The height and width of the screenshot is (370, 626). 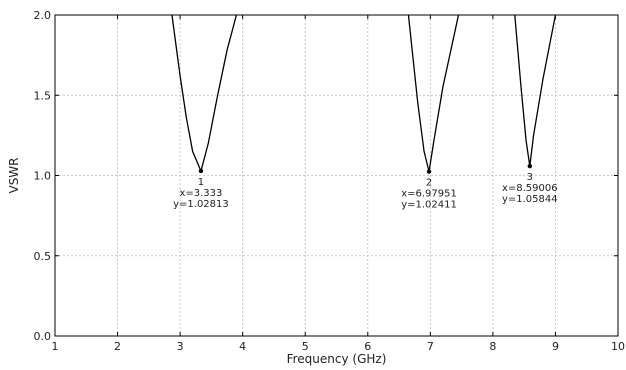 I want to click on y-tick-label: 0.5, so click(x=43, y=256).